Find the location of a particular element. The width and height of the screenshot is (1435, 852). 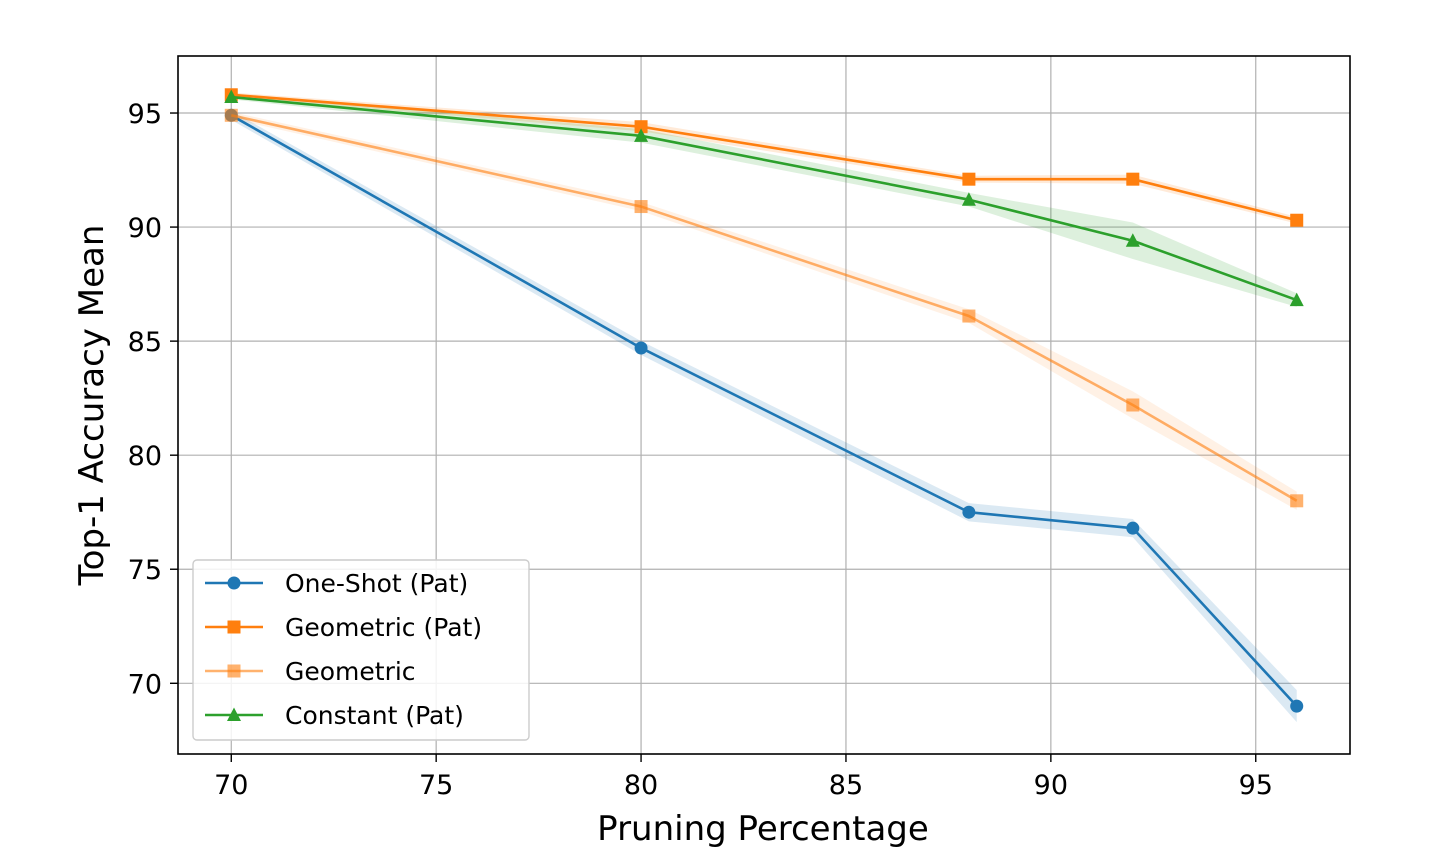

y-tick-label: 95 is located at coordinates (145, 114).